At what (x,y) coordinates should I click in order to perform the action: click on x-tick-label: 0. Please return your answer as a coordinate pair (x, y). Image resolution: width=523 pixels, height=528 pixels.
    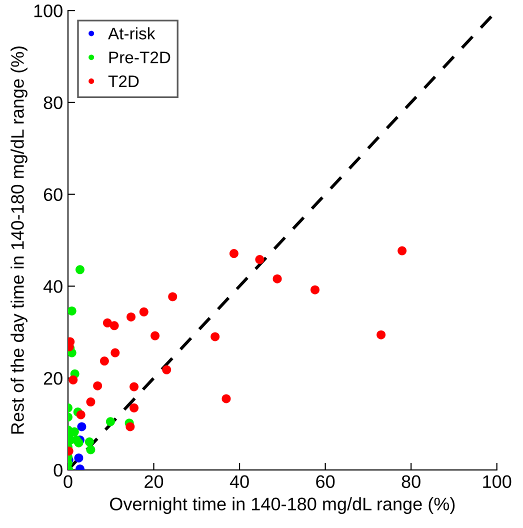
    Looking at the image, I should click on (68, 481).